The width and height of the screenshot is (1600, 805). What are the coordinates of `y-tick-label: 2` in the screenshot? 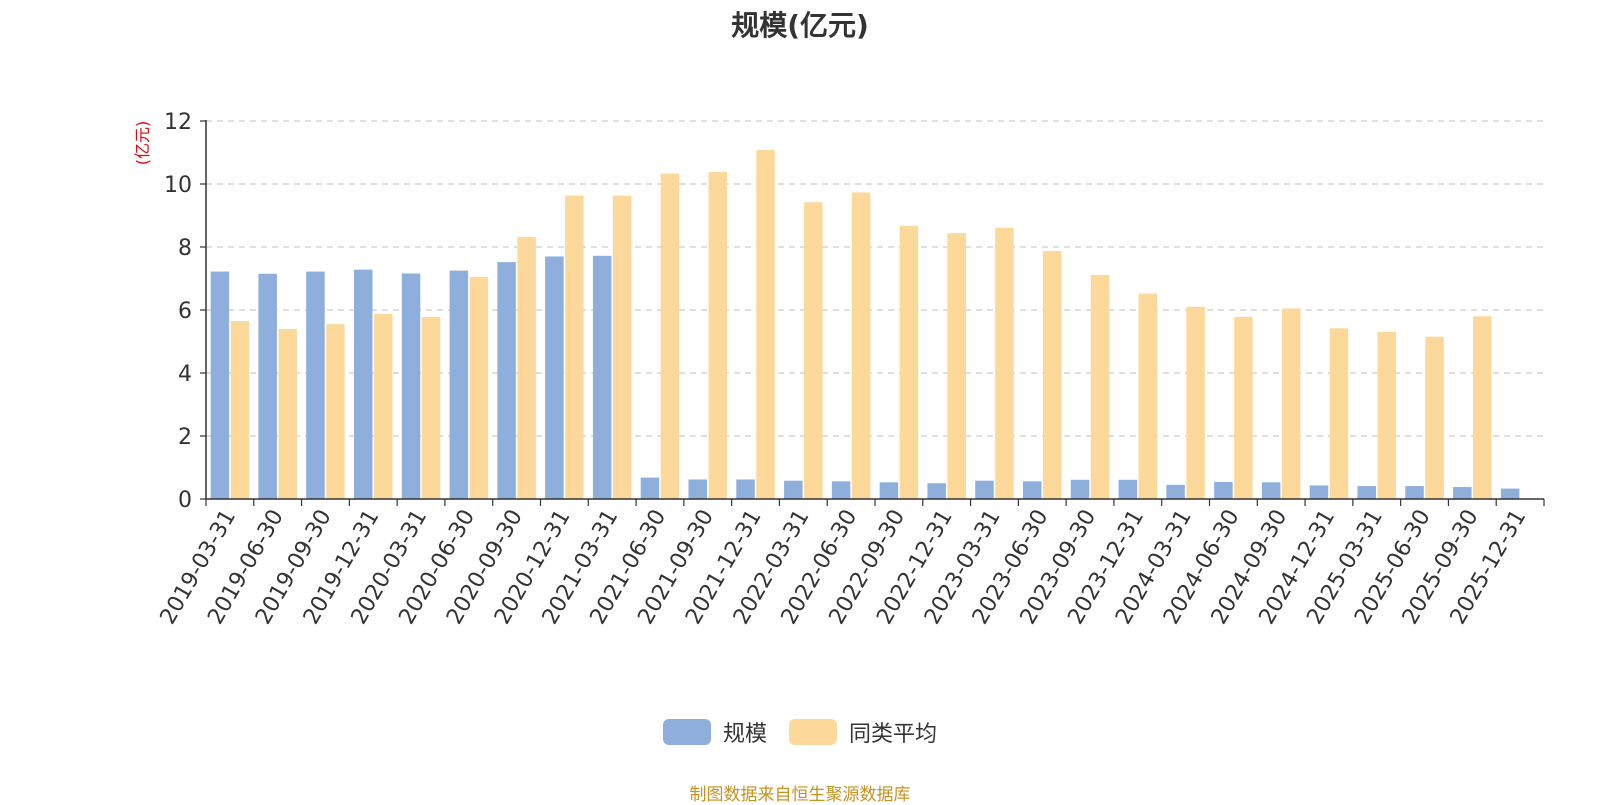 It's located at (185, 437).